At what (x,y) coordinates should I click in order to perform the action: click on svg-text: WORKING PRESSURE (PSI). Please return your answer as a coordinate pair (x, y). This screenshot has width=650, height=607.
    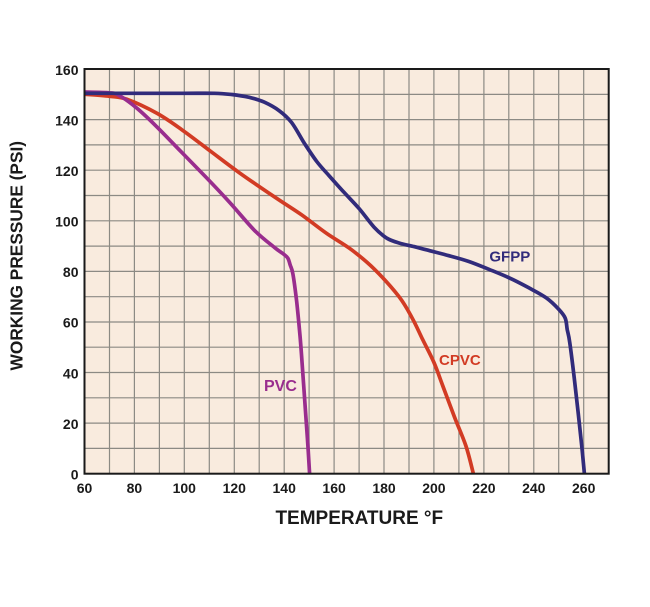
    Looking at the image, I should click on (16, 255).